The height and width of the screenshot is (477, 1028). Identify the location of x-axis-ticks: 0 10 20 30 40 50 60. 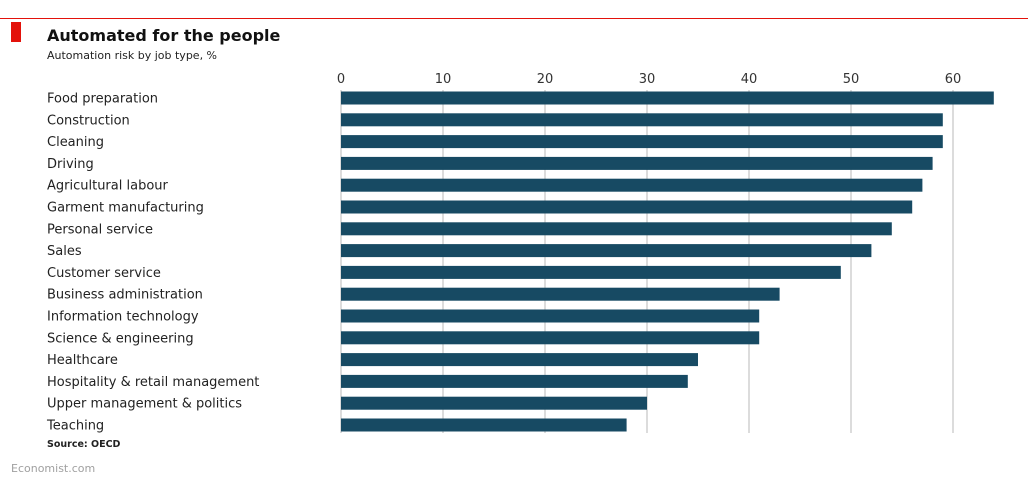
(649, 79).